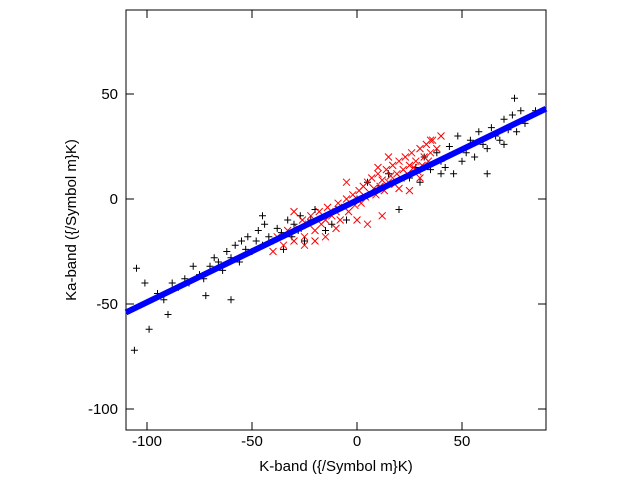 The height and width of the screenshot is (480, 640). I want to click on x-axis-title: K-band ({/Symbol m}K), so click(335, 466).